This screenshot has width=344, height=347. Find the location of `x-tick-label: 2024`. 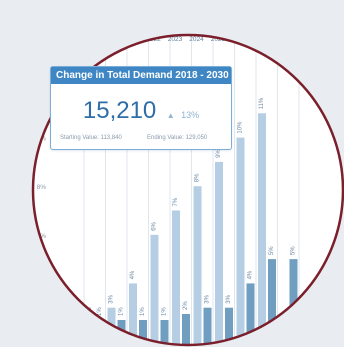

x-tick-label: 2024 is located at coordinates (196, 39).